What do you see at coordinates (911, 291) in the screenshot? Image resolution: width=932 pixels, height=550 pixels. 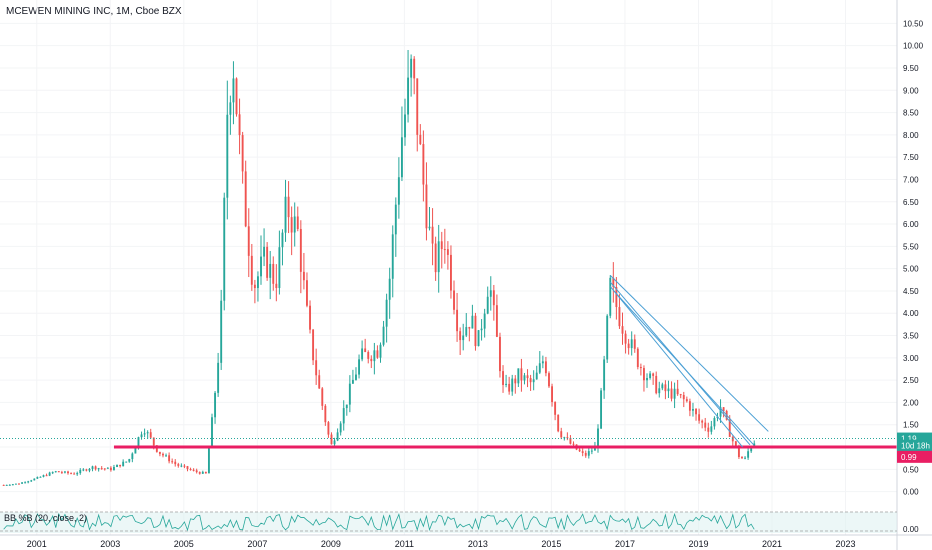 I see `y-tick-label: 4.50` at bounding box center [911, 291].